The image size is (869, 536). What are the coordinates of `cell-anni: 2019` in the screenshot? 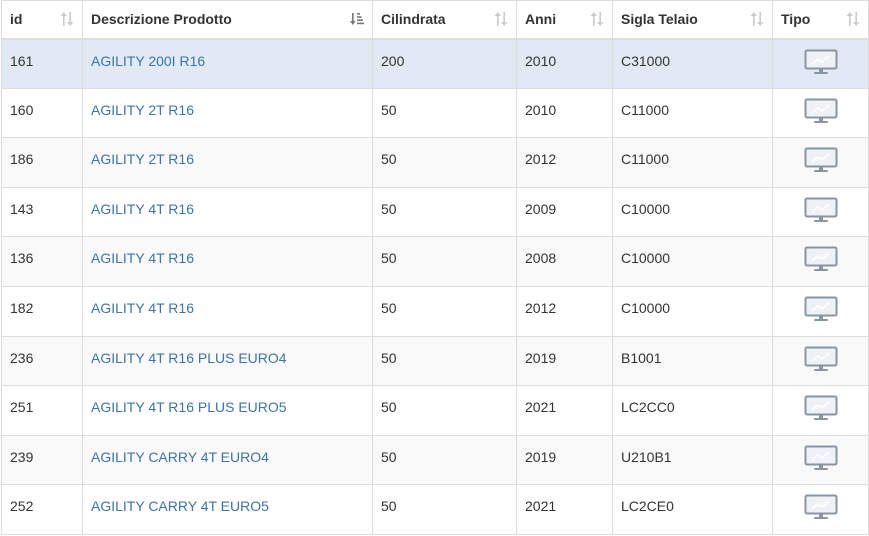 It's located at (564, 460).